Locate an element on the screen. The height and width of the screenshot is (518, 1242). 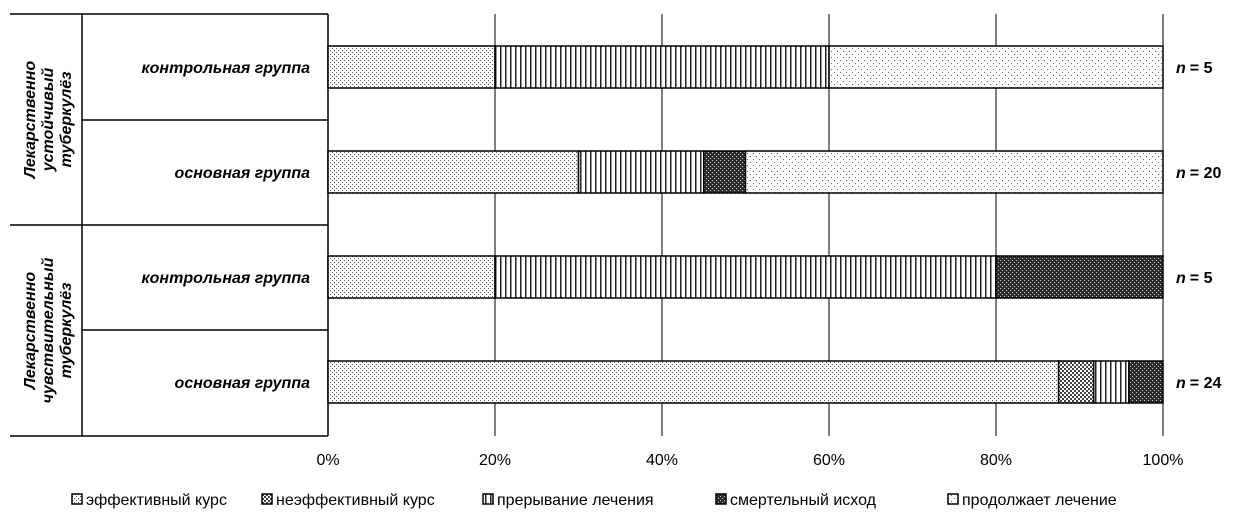
x-tick-label-1: 20% is located at coordinates (495, 460).